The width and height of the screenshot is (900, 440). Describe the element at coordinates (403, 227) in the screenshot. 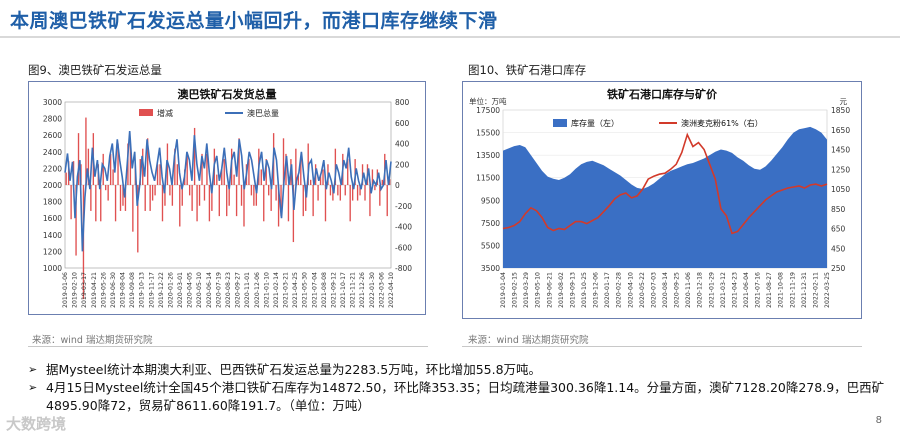

I see `right-axis-tick-label: -400` at that location.